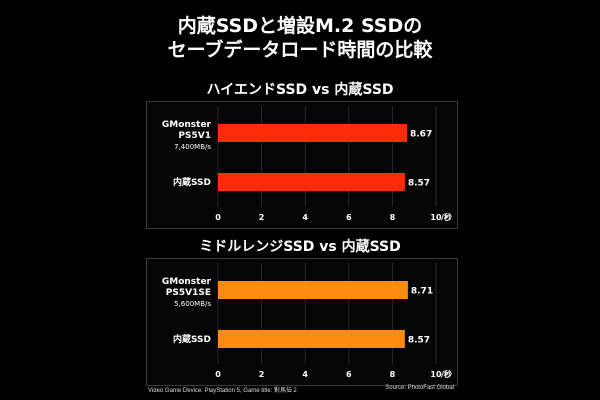 Image resolution: width=600 pixels, height=400 pixels. Describe the element at coordinates (192, 304) in the screenshot. I see `category-label: 5,600MB/s` at that location.